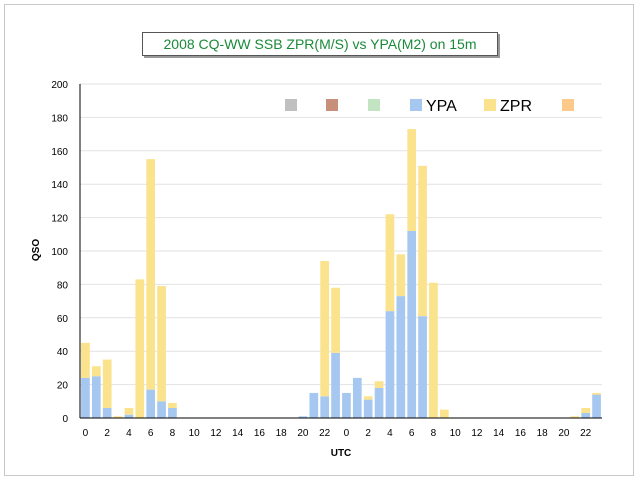 This screenshot has width=640, height=480. Describe the element at coordinates (36, 250) in the screenshot. I see `y-axis-title: QSO` at that location.